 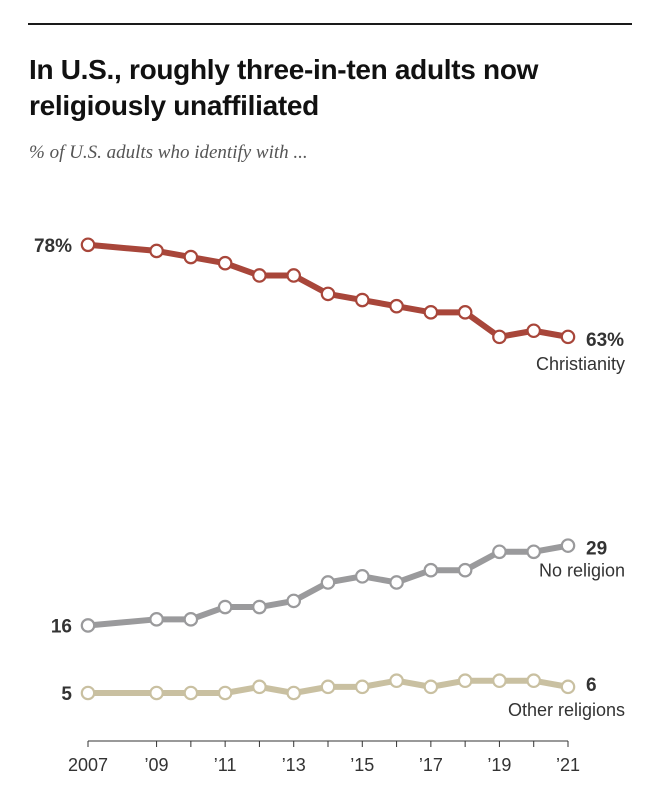 What do you see at coordinates (568, 337) in the screenshot?
I see `data-point-christianity-2021` at bounding box center [568, 337].